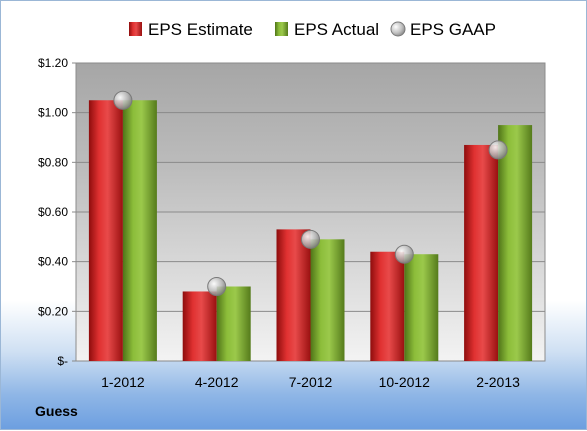 This screenshot has width=587, height=431. What do you see at coordinates (62, 361) in the screenshot?
I see `y-tick-label: $-` at bounding box center [62, 361].